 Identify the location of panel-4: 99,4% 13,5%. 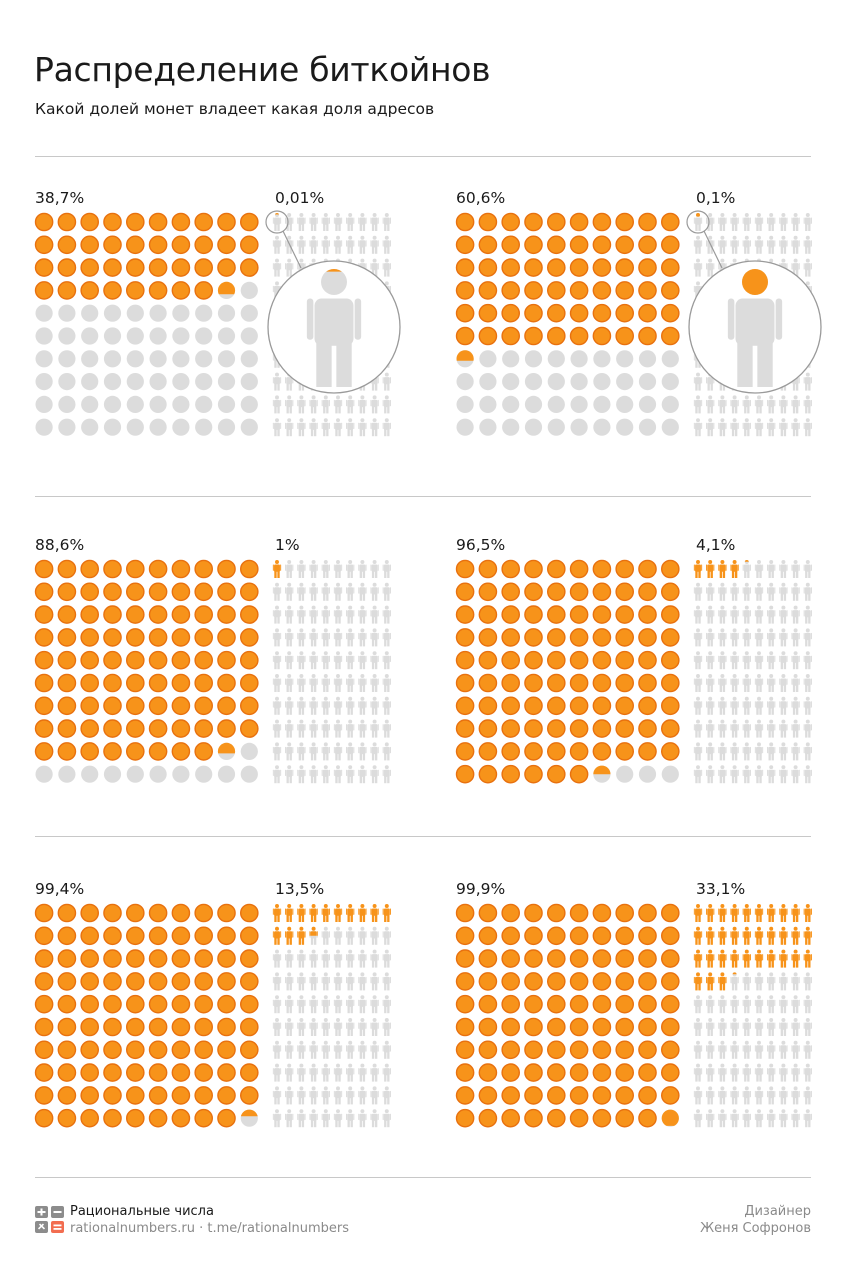
(214, 1015).